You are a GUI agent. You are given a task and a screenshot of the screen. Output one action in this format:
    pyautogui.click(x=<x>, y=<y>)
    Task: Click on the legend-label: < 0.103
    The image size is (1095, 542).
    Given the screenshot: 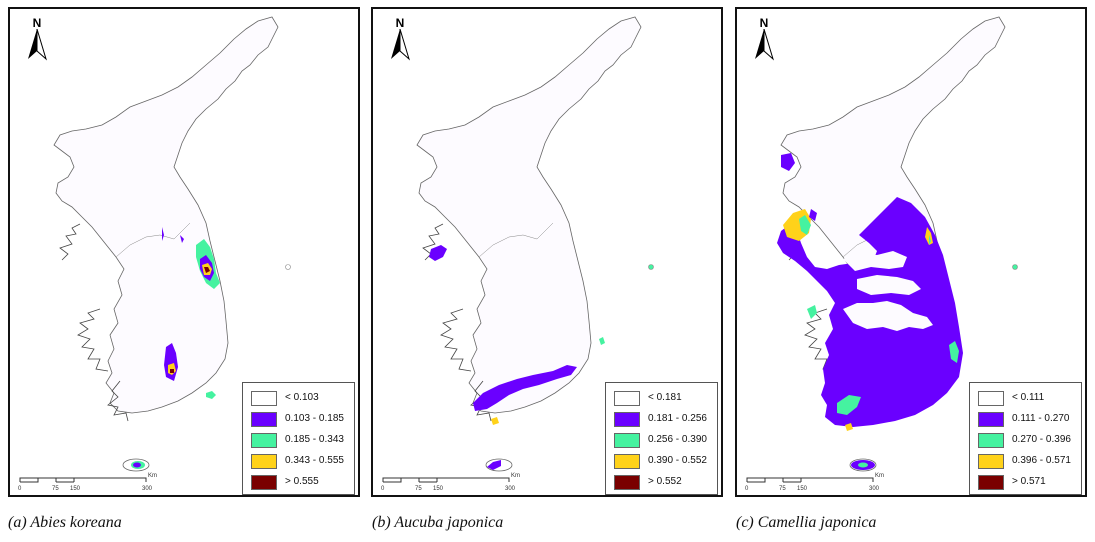 What is the action you would take?
    pyautogui.click(x=302, y=397)
    